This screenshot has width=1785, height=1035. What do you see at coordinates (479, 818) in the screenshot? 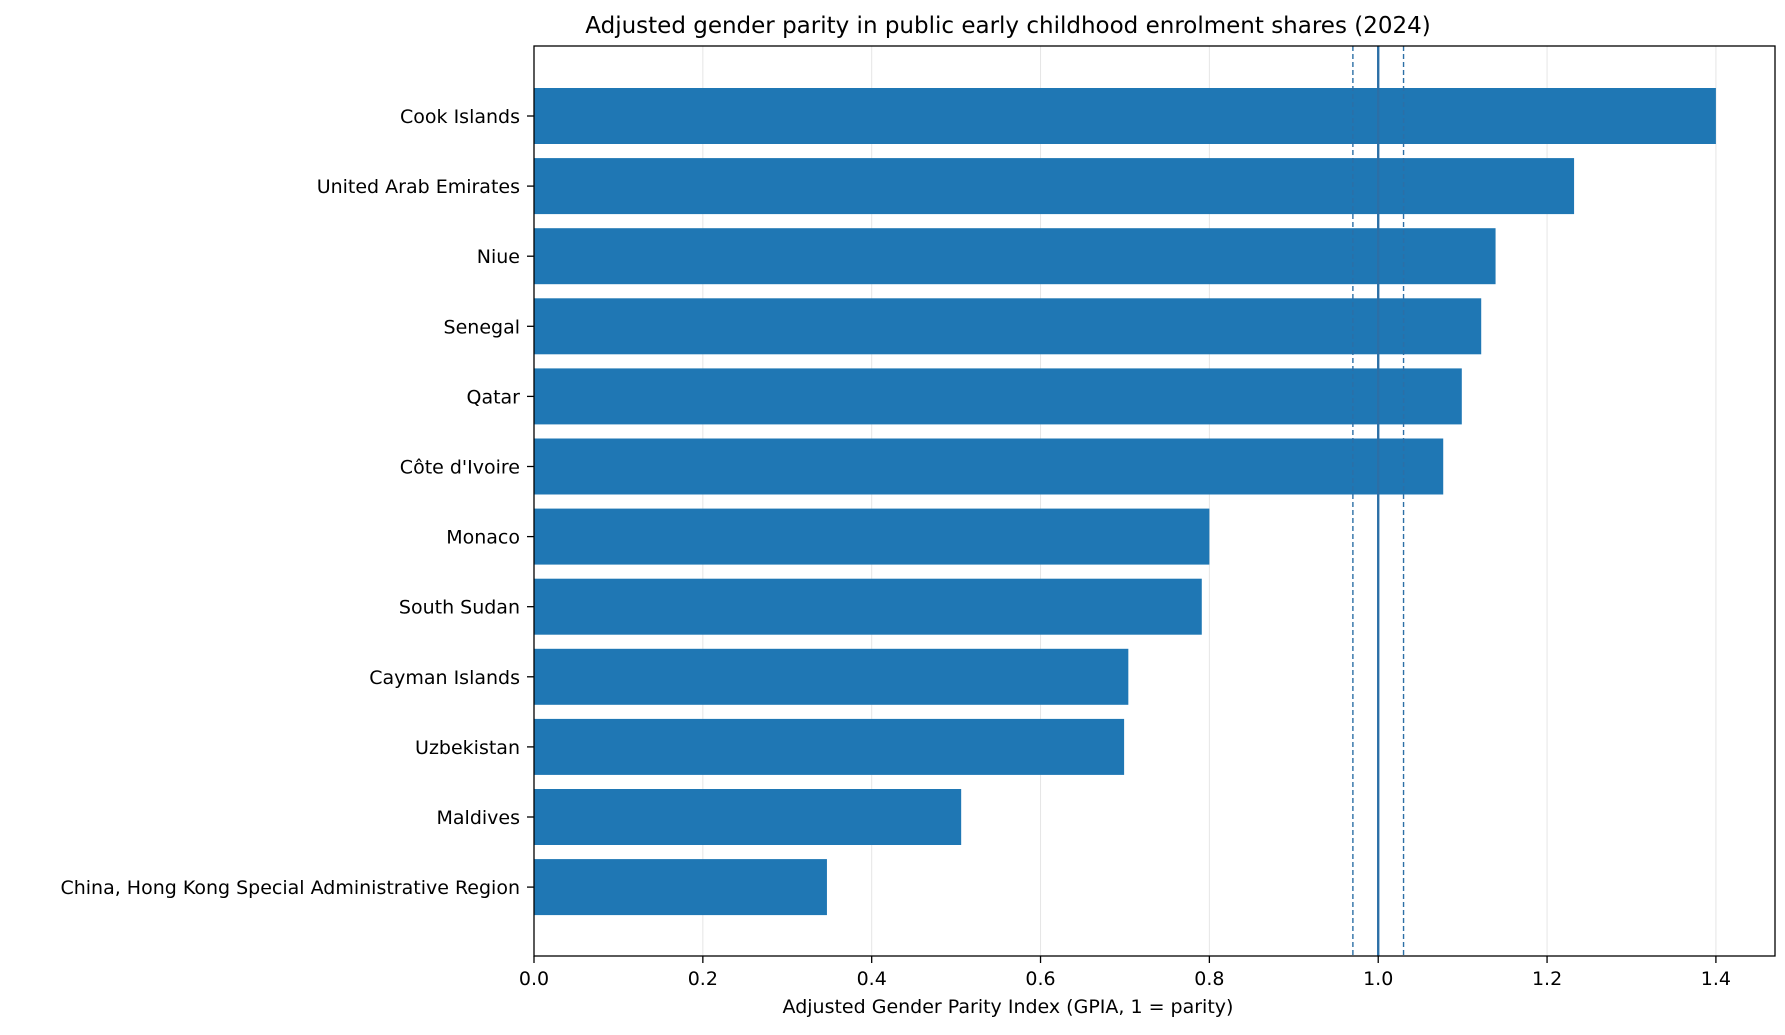
I see `category-label: Maldives` at bounding box center [479, 818].